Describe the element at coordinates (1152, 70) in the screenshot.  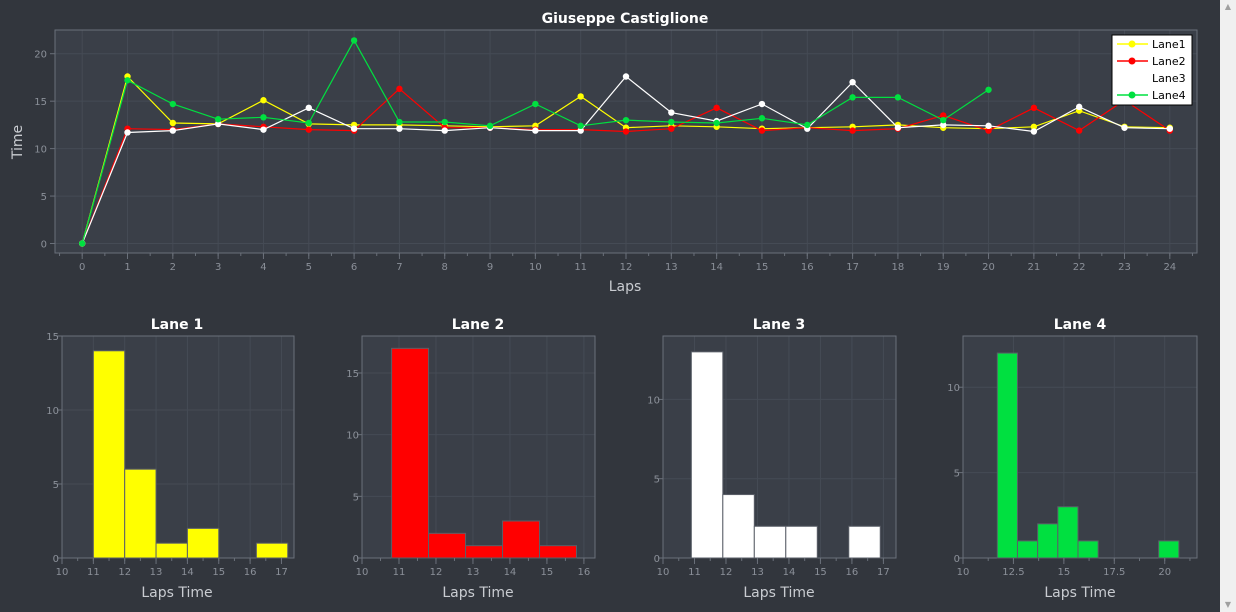
I see `legend-box` at that location.